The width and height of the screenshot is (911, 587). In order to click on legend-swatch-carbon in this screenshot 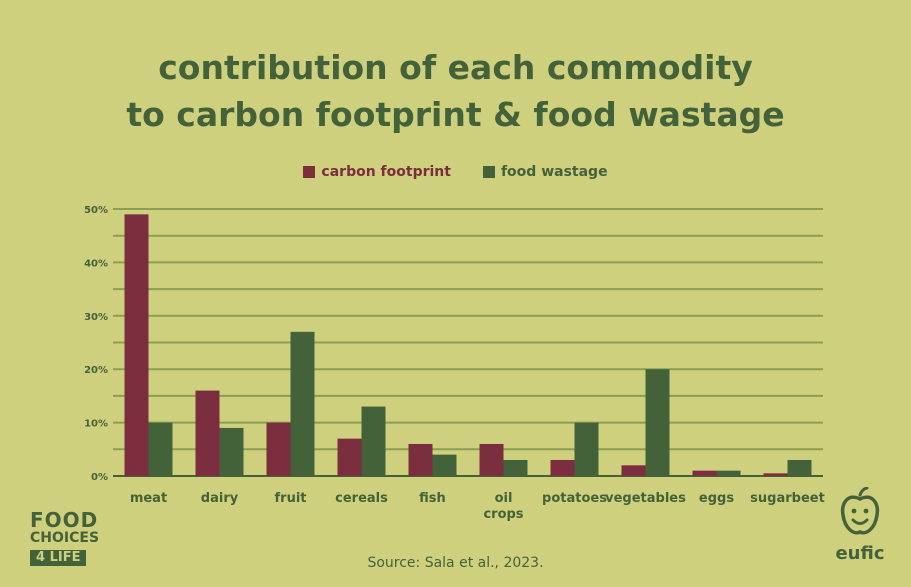, I will do `click(309, 172)`.